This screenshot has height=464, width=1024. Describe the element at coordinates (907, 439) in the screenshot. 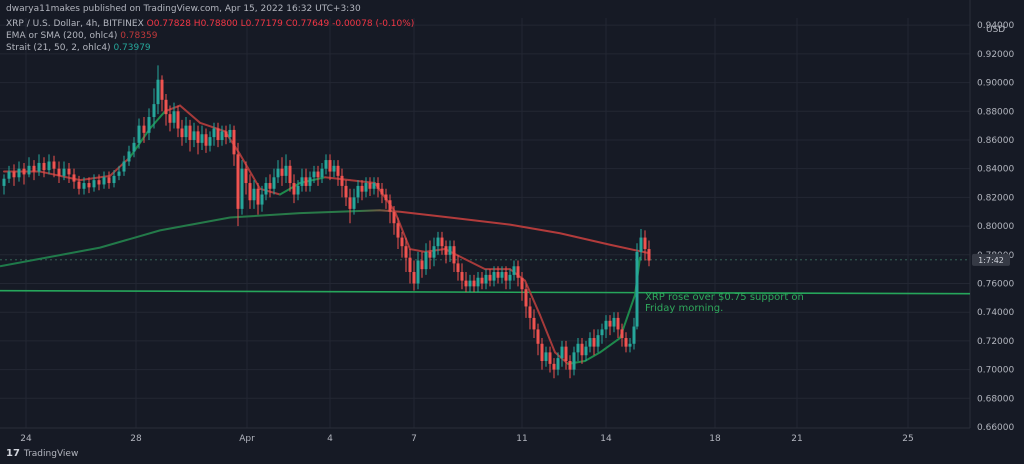

I see `time-tick-label: 25` at that location.